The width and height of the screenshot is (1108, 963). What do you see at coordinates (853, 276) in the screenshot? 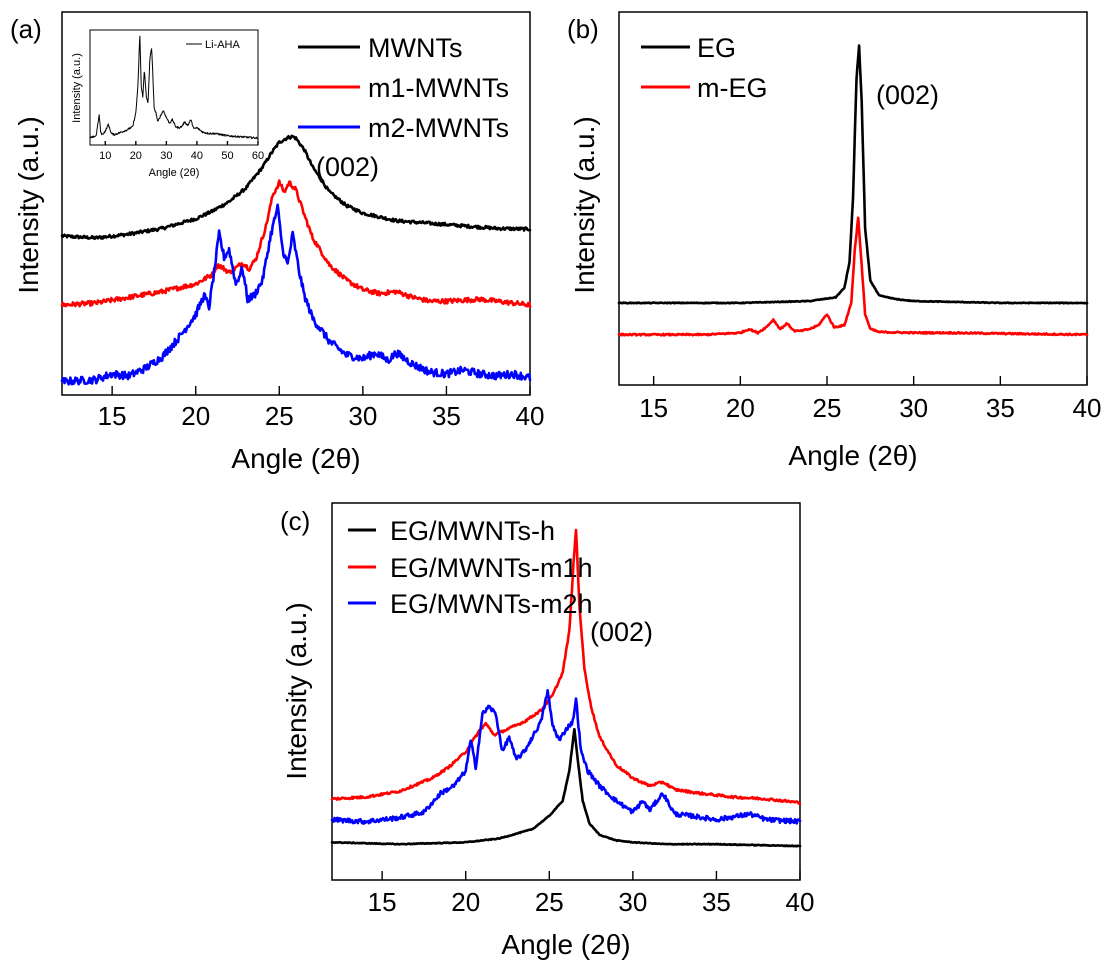
I see `panel-b-series-m-eg` at bounding box center [853, 276].